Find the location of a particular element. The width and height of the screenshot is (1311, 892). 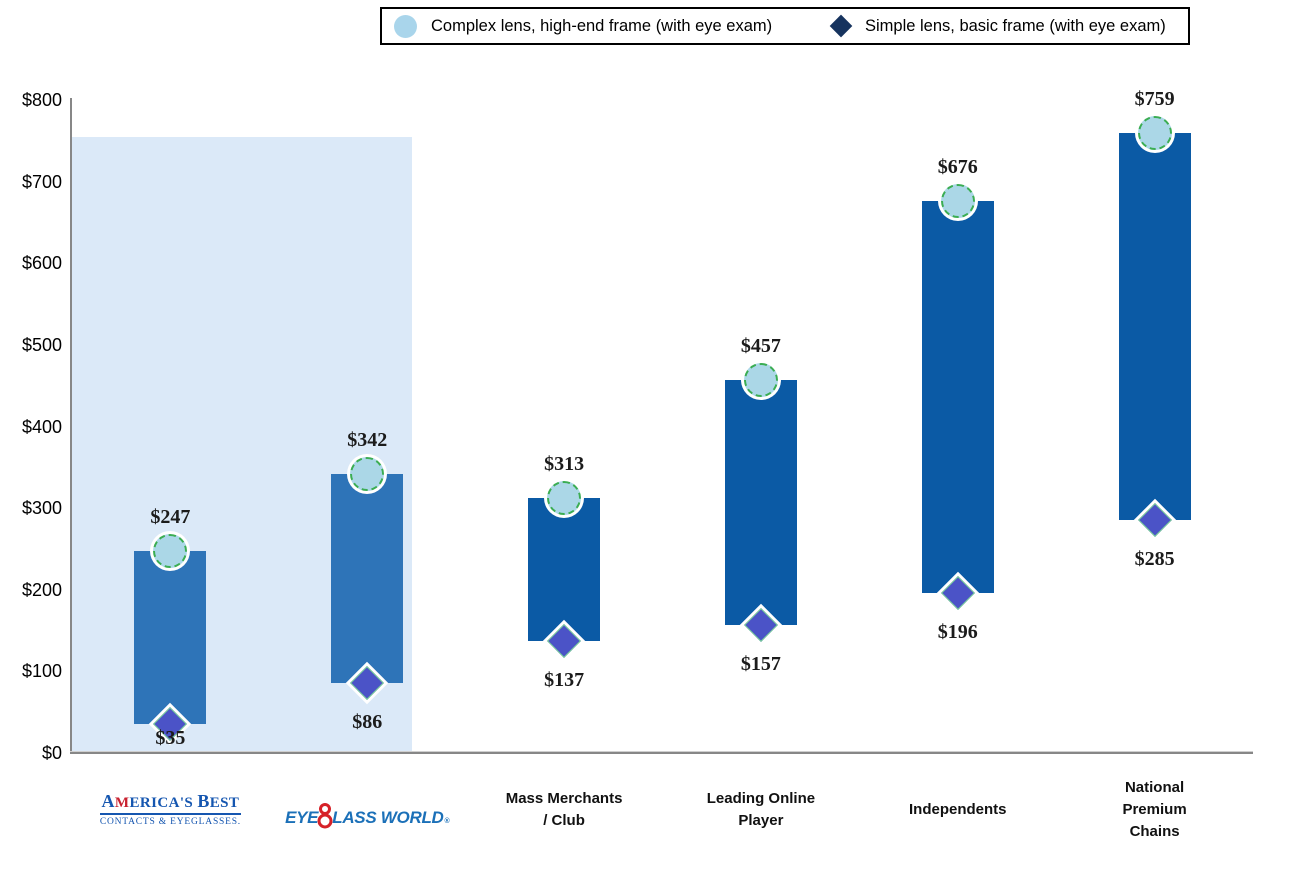

y-tick-label: $300 is located at coordinates (41, 508).